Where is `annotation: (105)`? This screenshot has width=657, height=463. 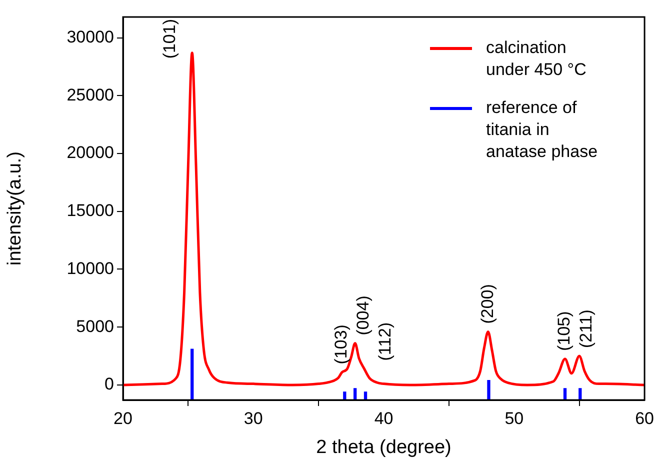
annotation: (105) is located at coordinates (564, 331).